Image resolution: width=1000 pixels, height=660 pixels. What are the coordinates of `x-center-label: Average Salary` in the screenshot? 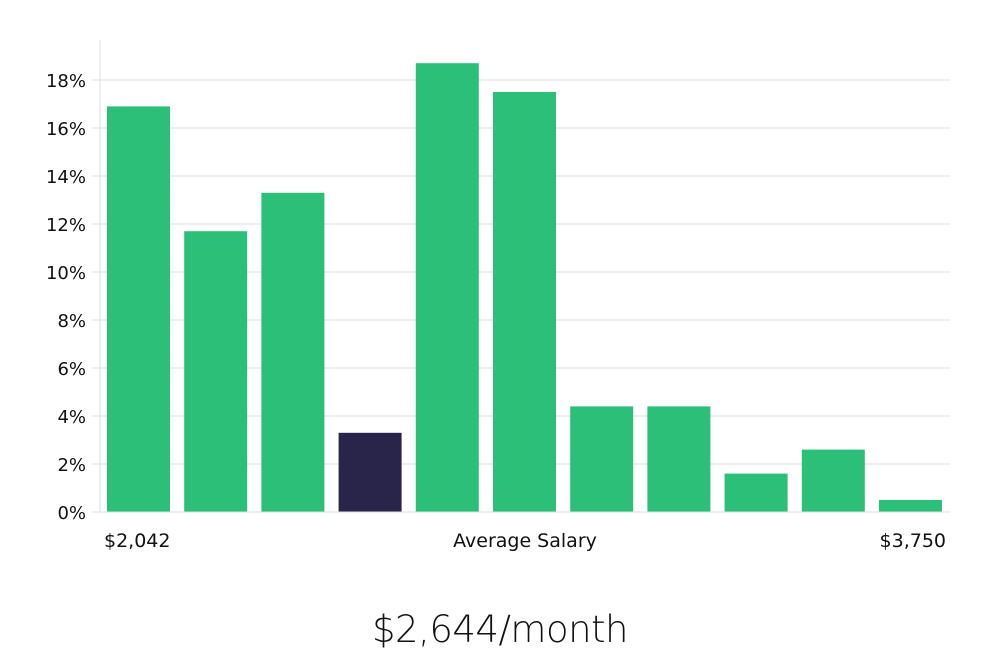 It's located at (525, 541).